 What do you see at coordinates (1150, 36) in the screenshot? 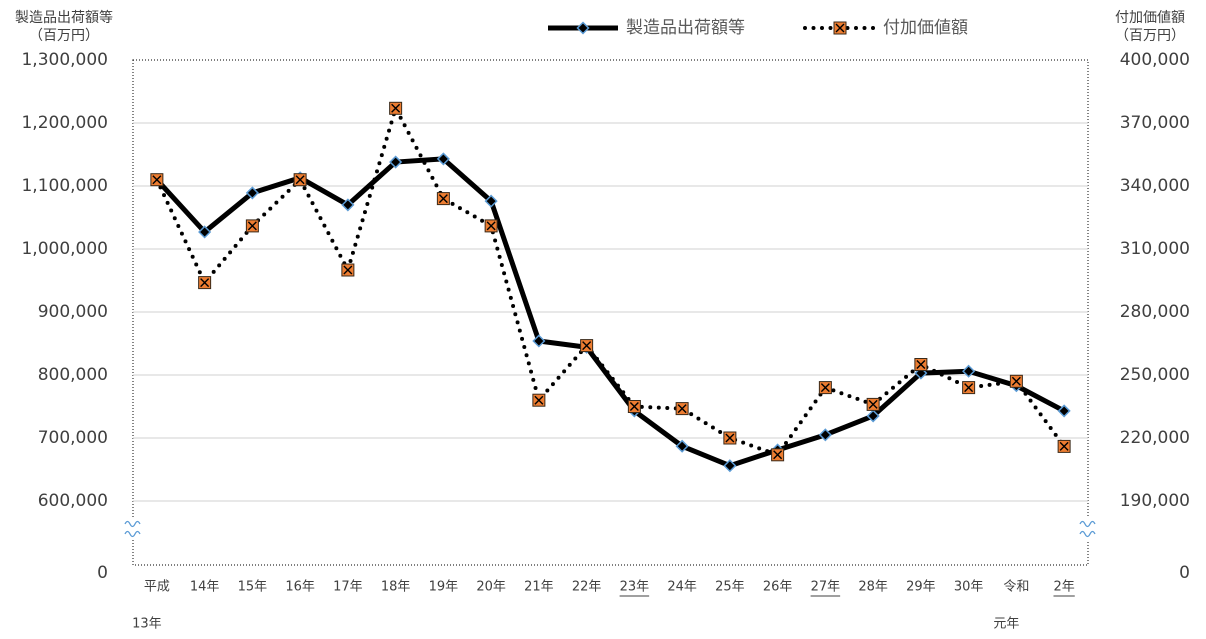
I see `y2-axis-title: （百万円）` at bounding box center [1150, 36].